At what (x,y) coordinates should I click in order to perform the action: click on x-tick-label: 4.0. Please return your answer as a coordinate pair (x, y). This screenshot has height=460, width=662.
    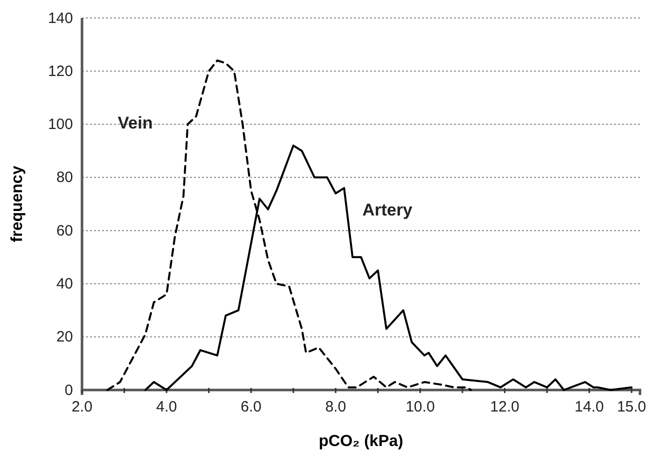
    Looking at the image, I should click on (166, 407).